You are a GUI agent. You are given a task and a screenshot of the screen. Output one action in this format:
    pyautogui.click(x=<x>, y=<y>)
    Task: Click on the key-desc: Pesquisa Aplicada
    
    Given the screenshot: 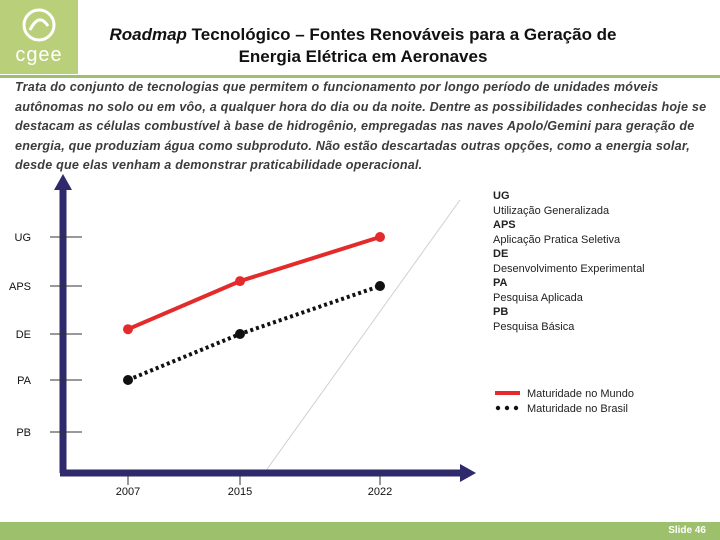 What is the action you would take?
    pyautogui.click(x=538, y=297)
    